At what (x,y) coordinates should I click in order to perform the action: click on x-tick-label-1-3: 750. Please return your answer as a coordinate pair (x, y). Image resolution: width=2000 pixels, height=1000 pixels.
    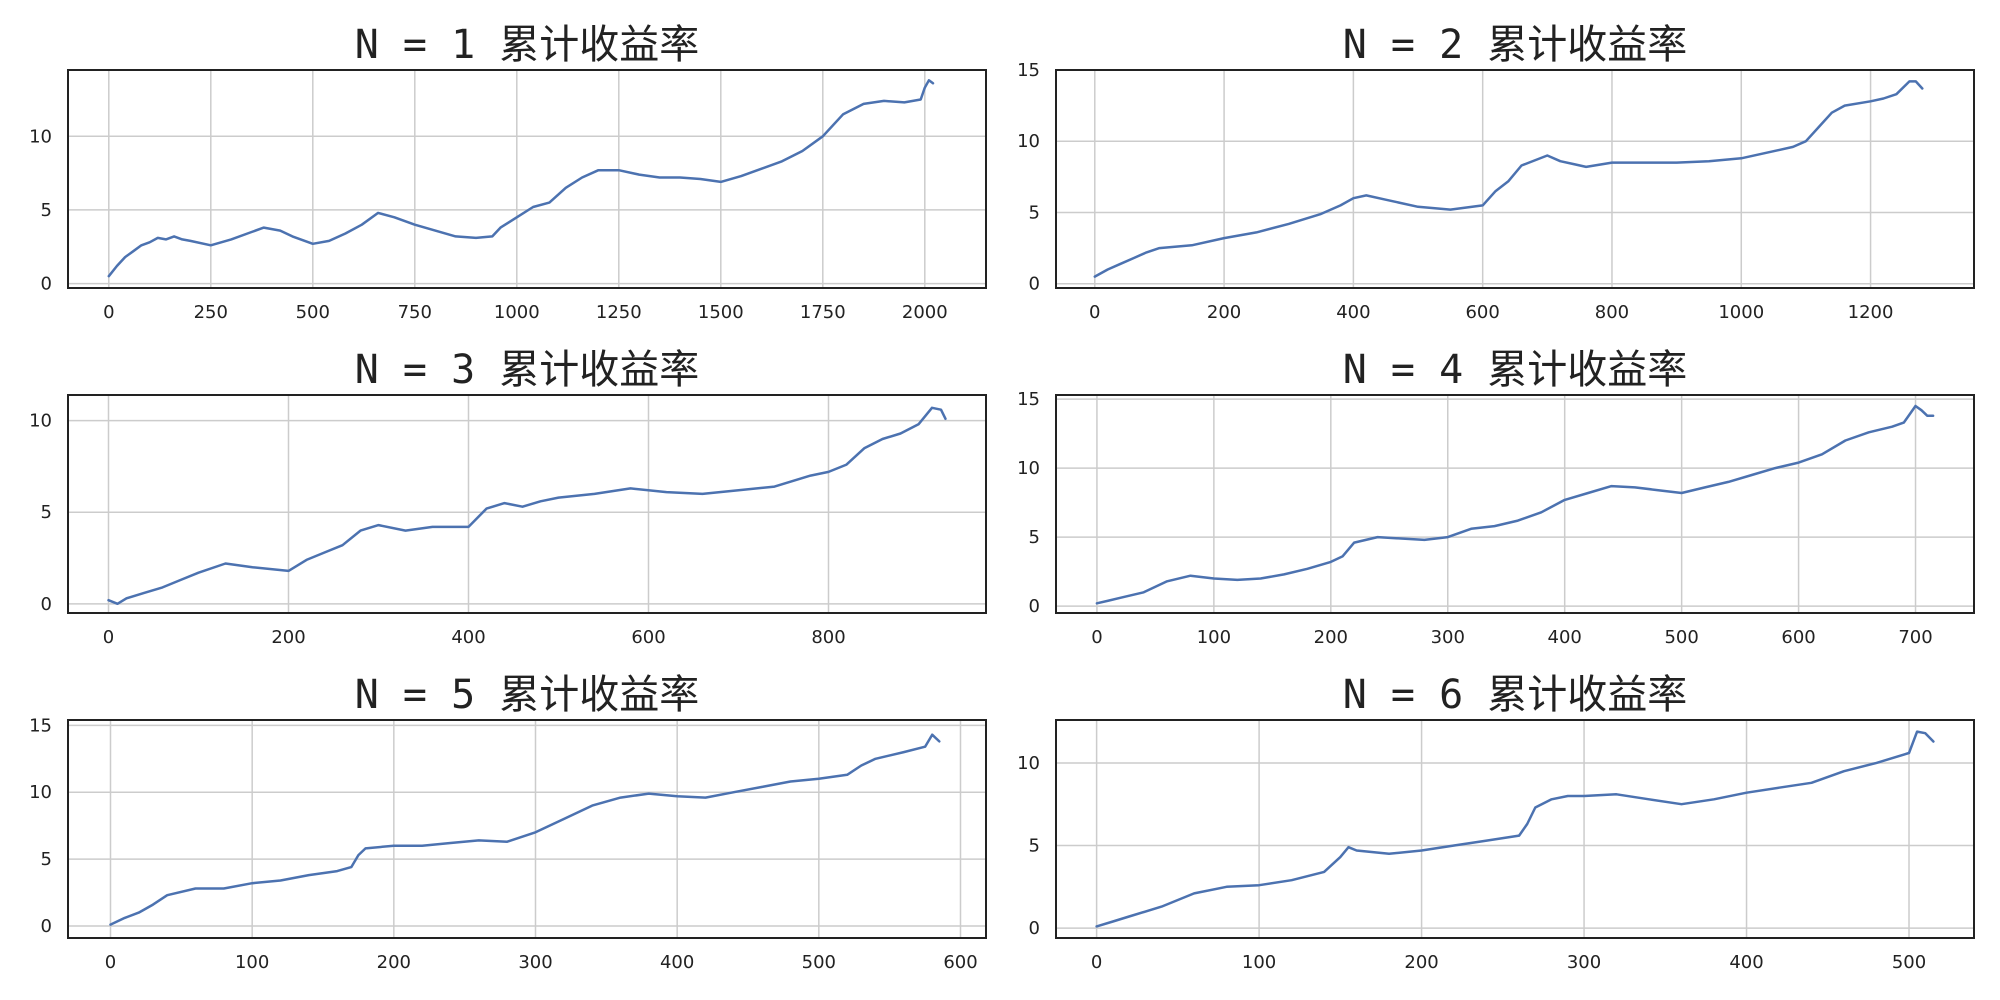
    Looking at the image, I should click on (415, 312).